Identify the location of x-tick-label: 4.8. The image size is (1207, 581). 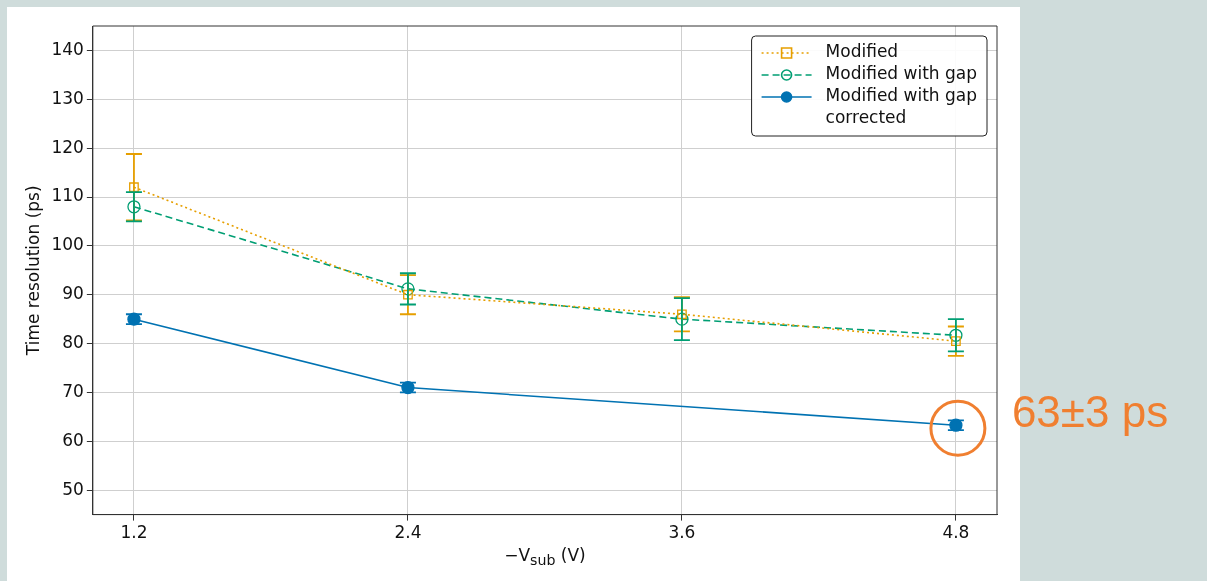
(956, 532).